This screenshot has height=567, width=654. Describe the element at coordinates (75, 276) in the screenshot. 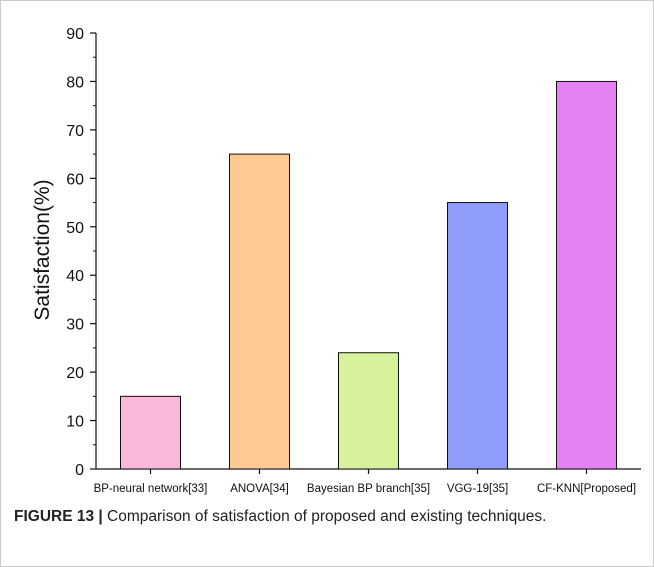

I see `y-tick-label: 40` at that location.